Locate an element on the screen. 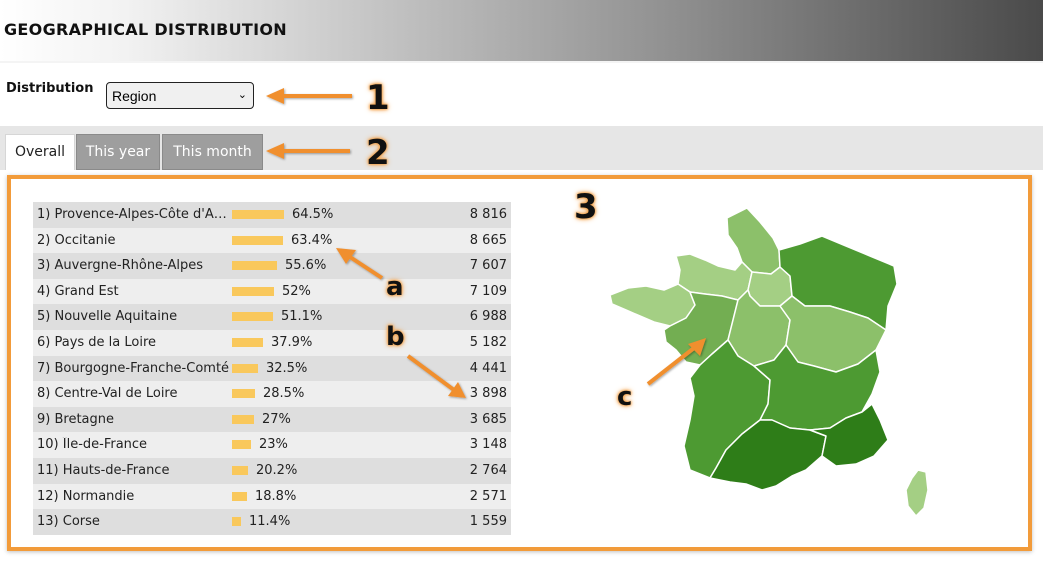 The image size is (1043, 564). count-value: 2 571 is located at coordinates (488, 496).